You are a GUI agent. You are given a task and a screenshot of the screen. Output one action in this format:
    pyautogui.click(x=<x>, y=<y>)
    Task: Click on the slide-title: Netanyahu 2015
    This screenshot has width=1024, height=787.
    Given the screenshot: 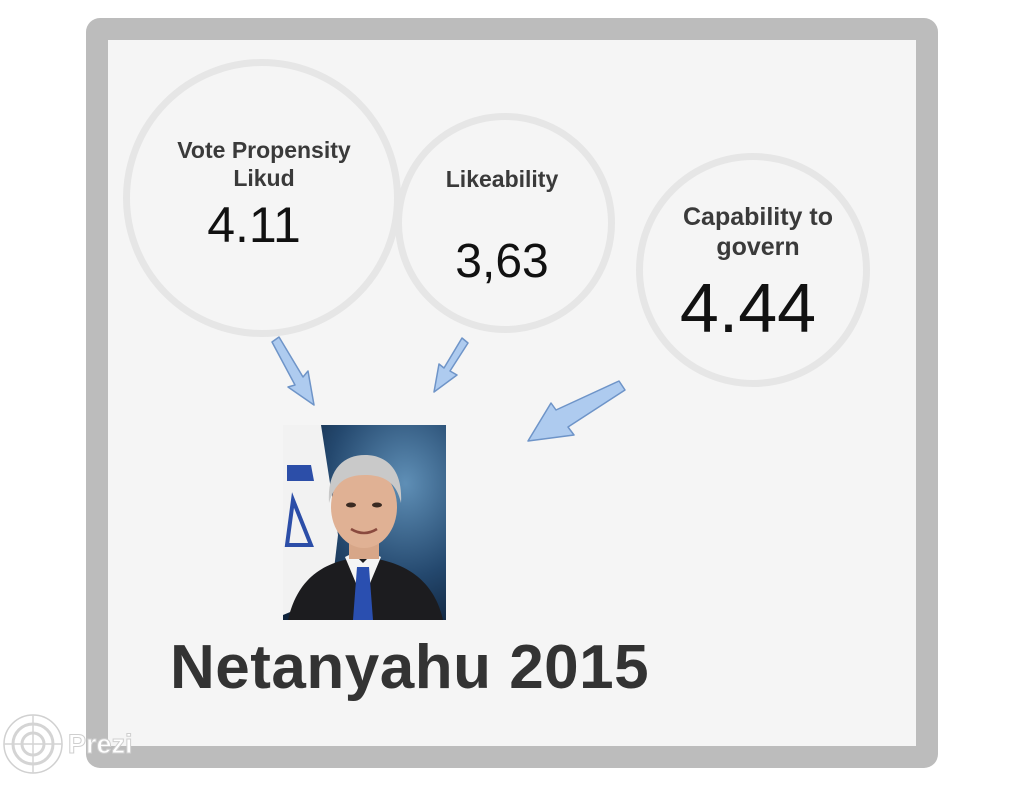 What is the action you would take?
    pyautogui.click(x=410, y=667)
    